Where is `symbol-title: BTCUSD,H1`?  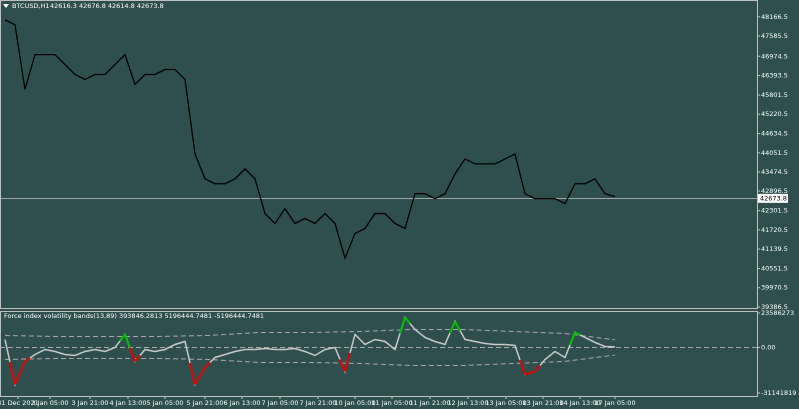
symbol-title: BTCUSD,H1 is located at coordinates (31, 6).